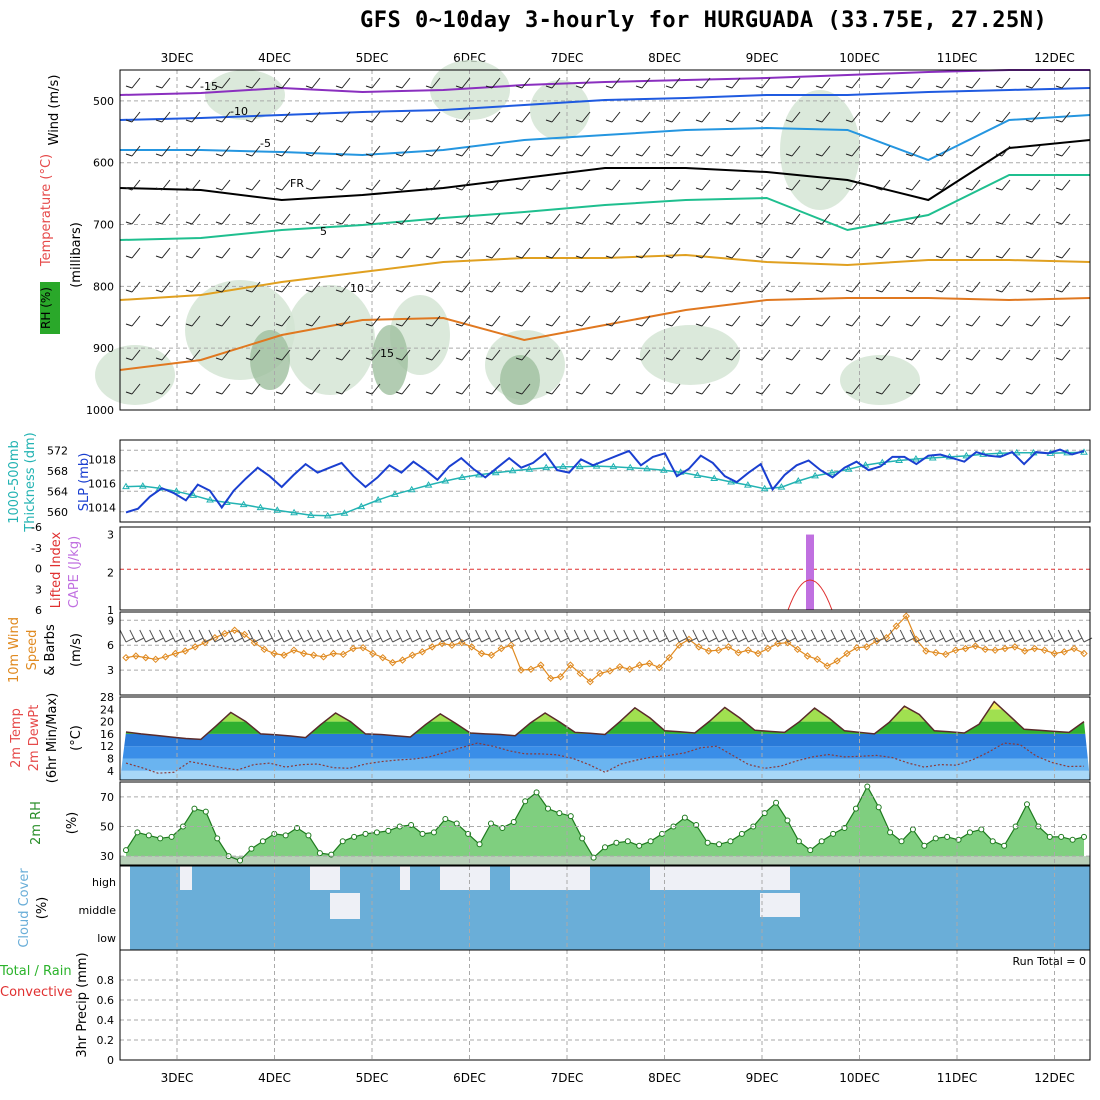  Describe the element at coordinates (107, 722) in the screenshot. I see `temp-tick: 20` at that location.